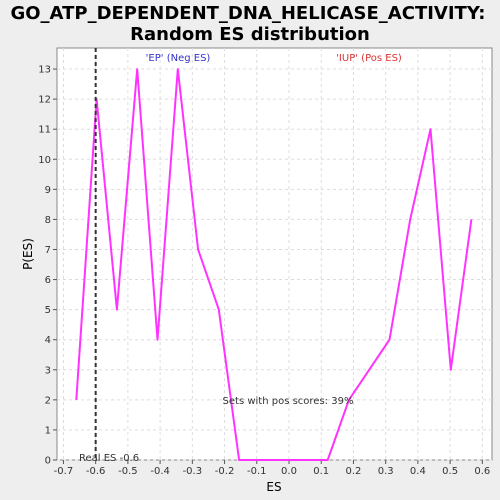 This screenshot has width=500, height=500. I want to click on y-tick-label: 4, so click(48, 340).